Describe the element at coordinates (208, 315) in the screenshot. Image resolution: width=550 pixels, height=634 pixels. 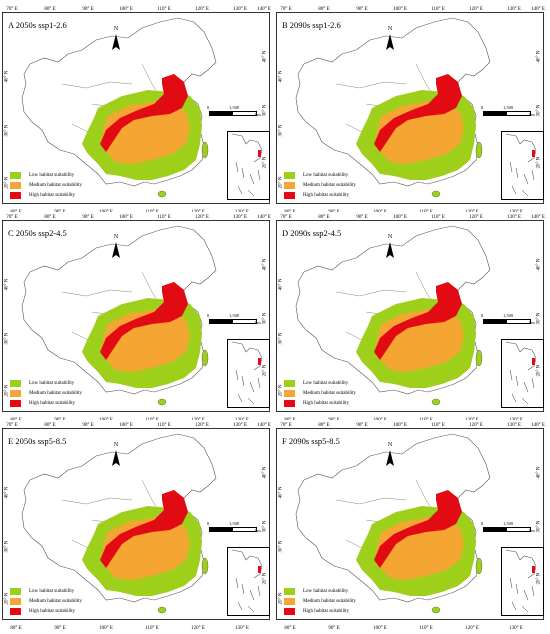
I see `scale-zero: 0` at that location.